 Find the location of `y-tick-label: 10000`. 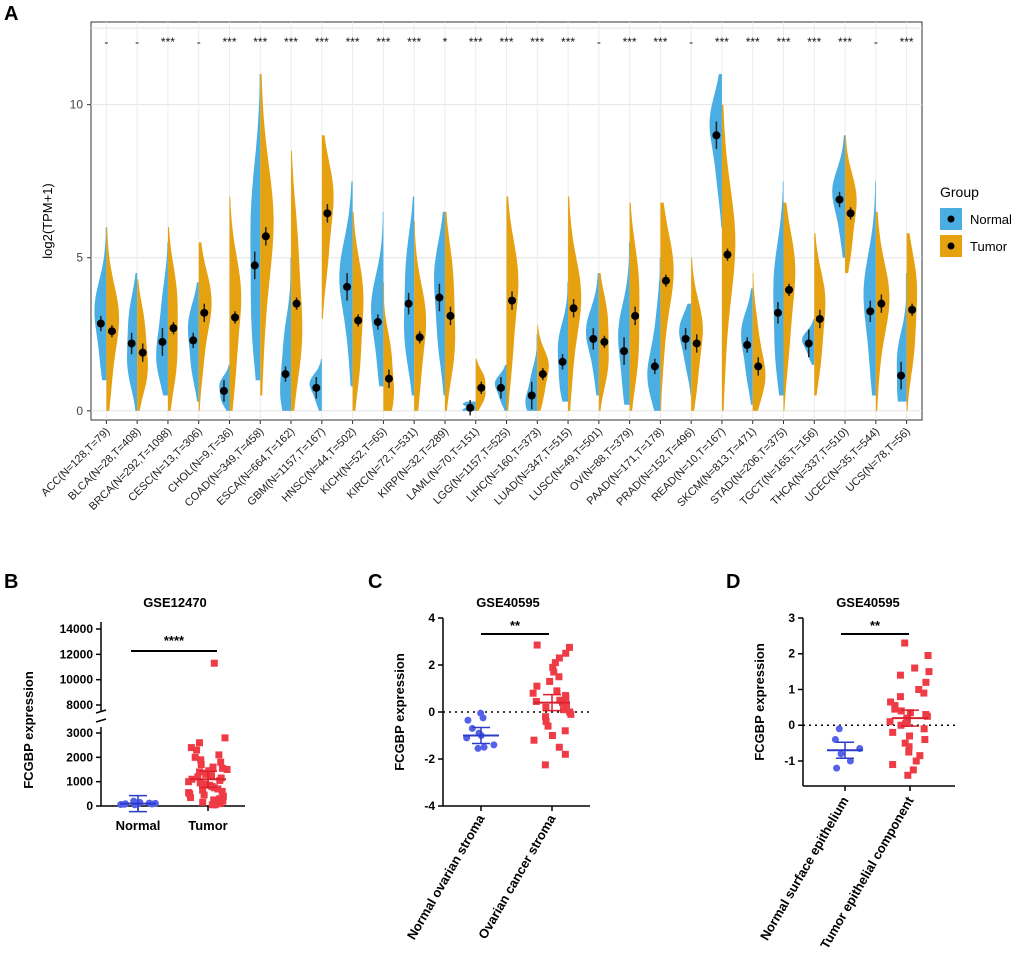

y-tick-label: 10000 is located at coordinates (77, 680).